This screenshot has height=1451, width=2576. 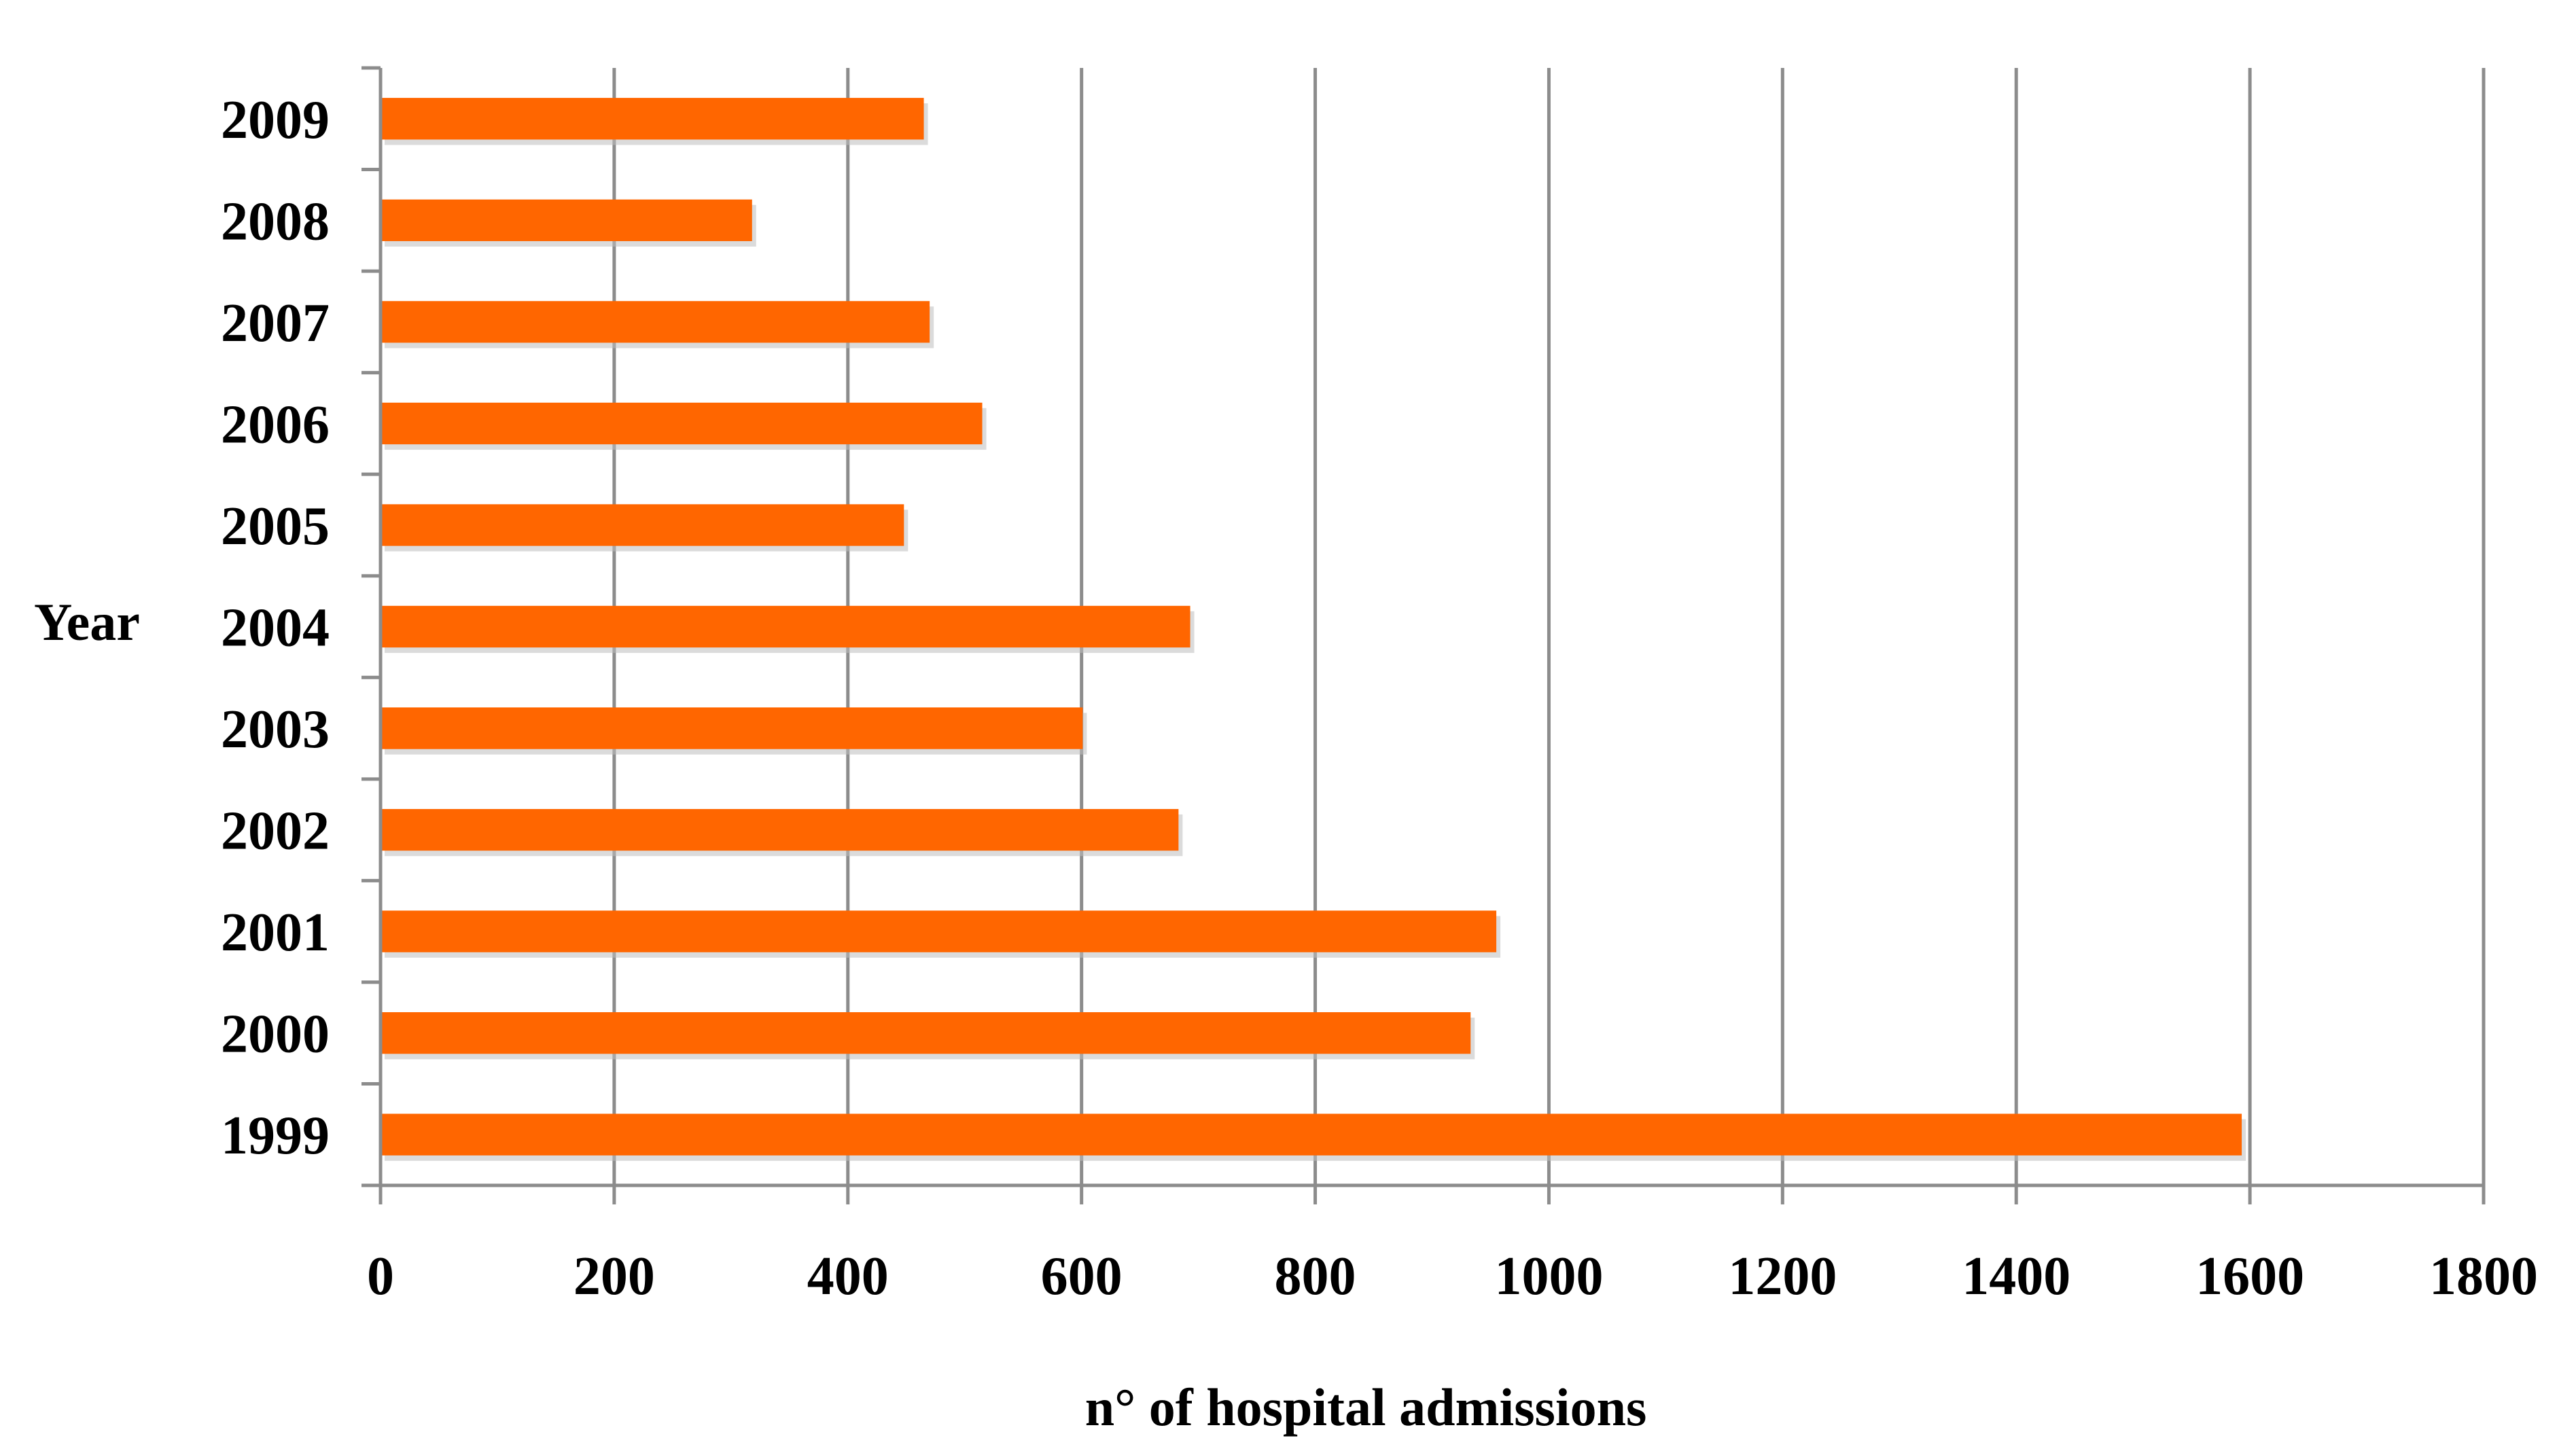 What do you see at coordinates (614, 1276) in the screenshot?
I see `x-tick-label: 200` at bounding box center [614, 1276].